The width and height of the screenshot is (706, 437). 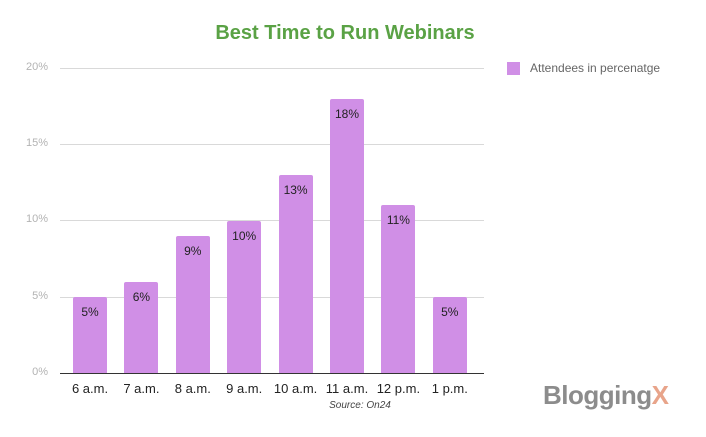 I want to click on x-tick-label: 8 a.m., so click(x=192, y=388).